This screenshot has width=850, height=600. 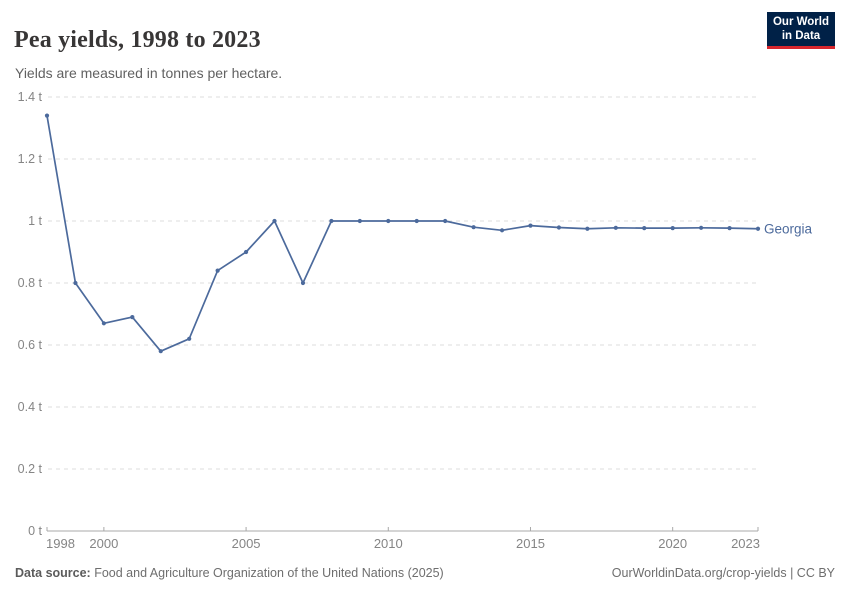 I want to click on y-tick-label: 1 t, so click(x=35, y=221).